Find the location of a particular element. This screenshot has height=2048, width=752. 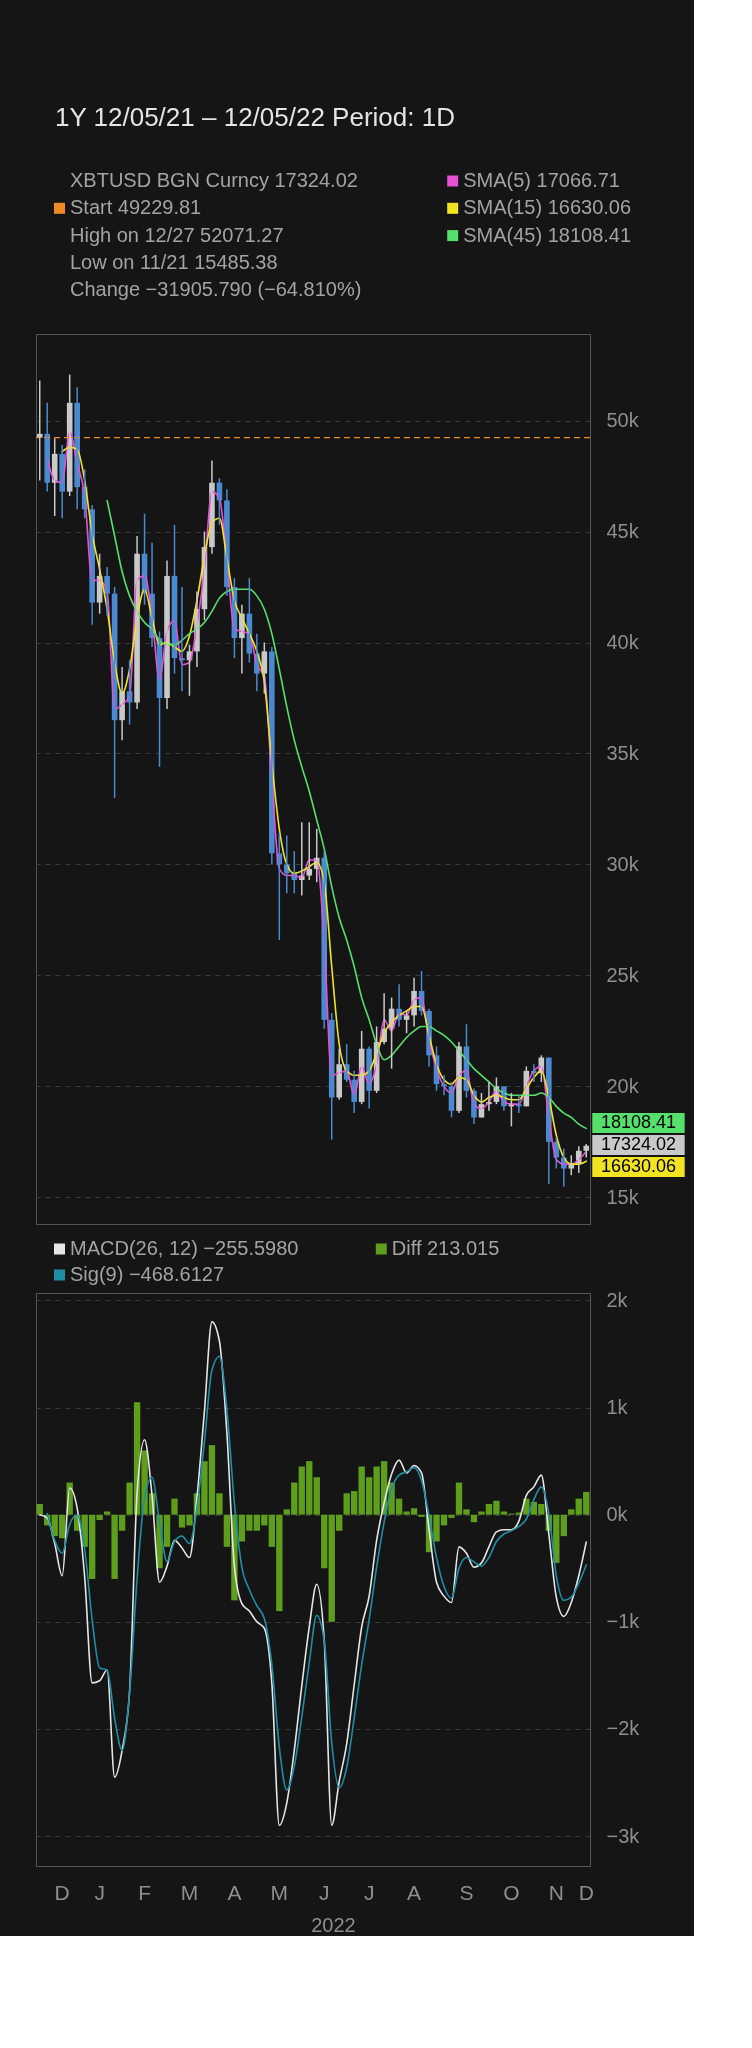

x-tick-label: O is located at coordinates (511, 1892).